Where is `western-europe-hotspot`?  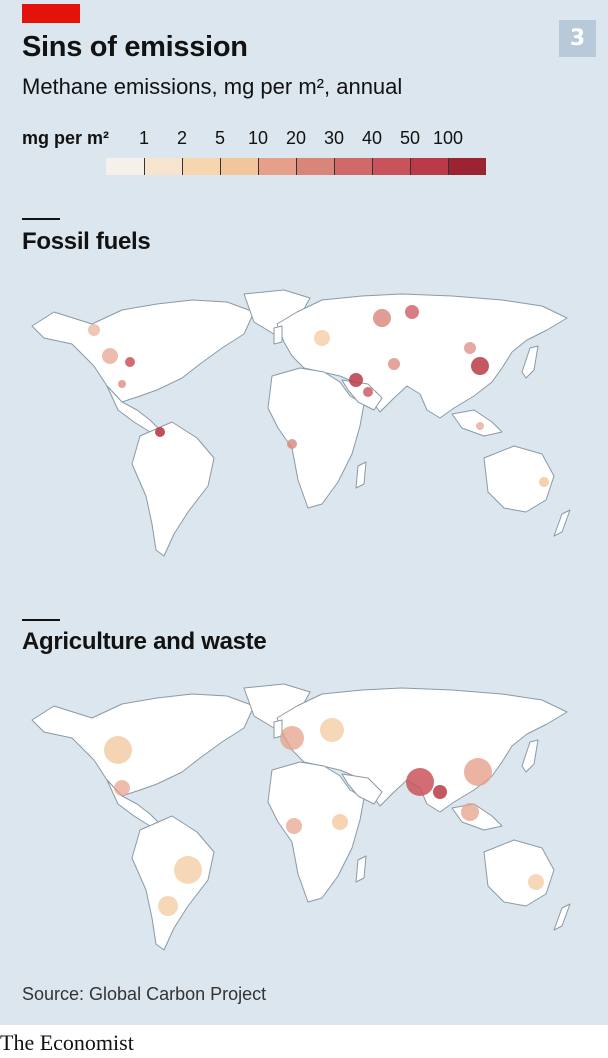
western-europe-hotspot is located at coordinates (292, 738).